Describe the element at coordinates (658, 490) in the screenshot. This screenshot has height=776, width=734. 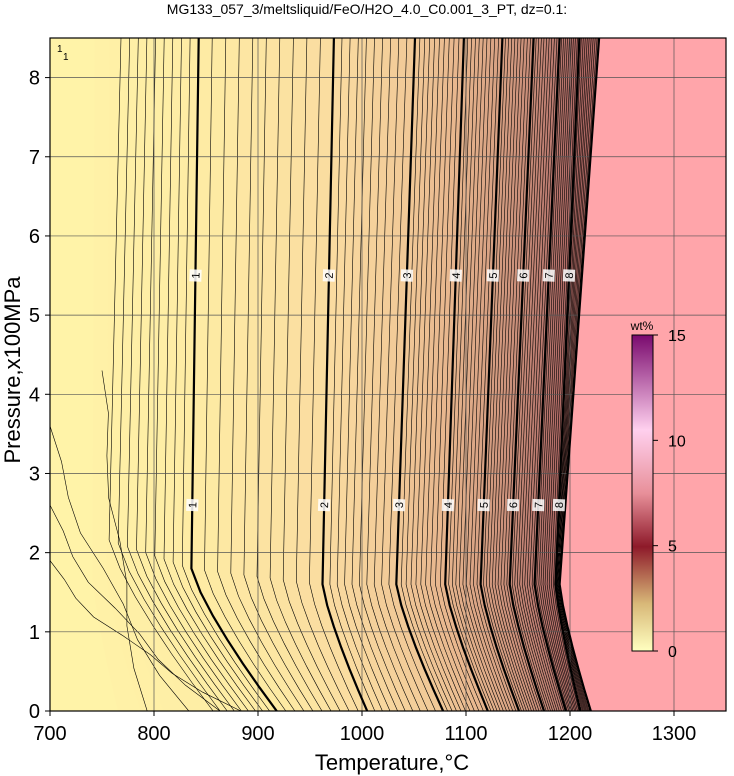
I see `colorbar: wt% 0 5 10 15` at that location.